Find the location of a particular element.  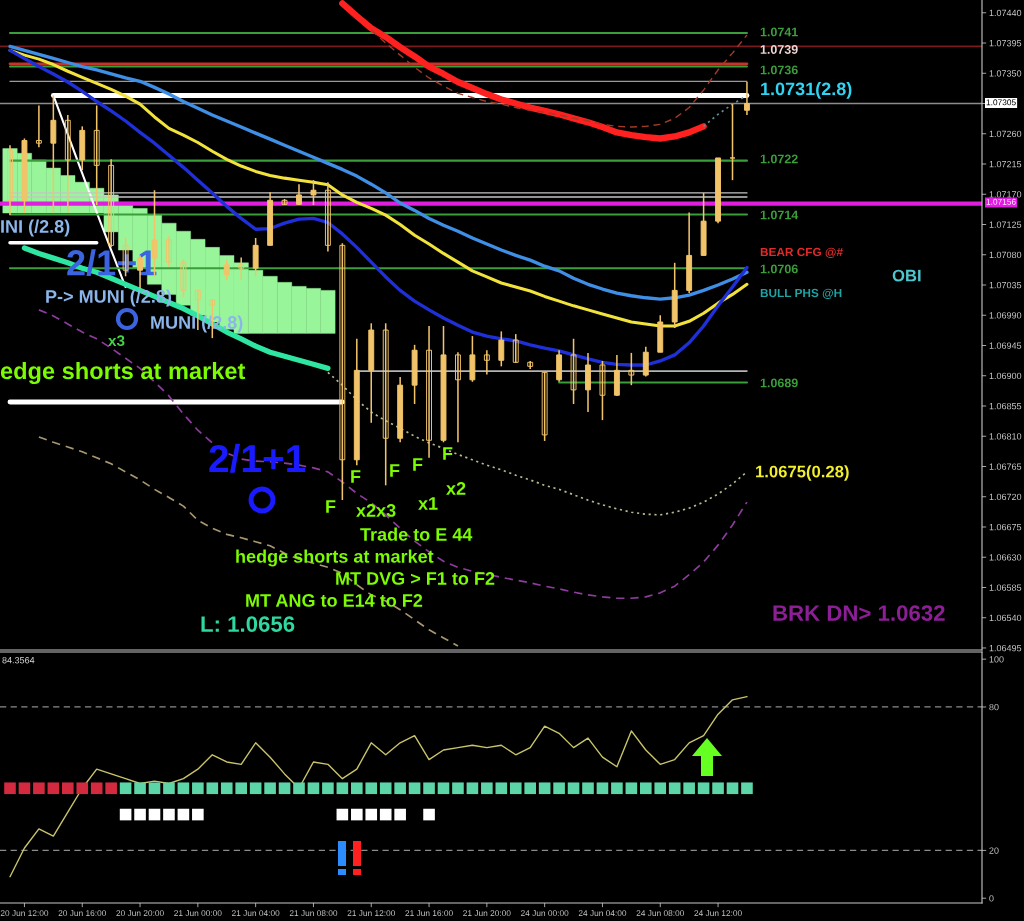

x-tick-label: 21 Jun 12:00 is located at coordinates (371, 913).